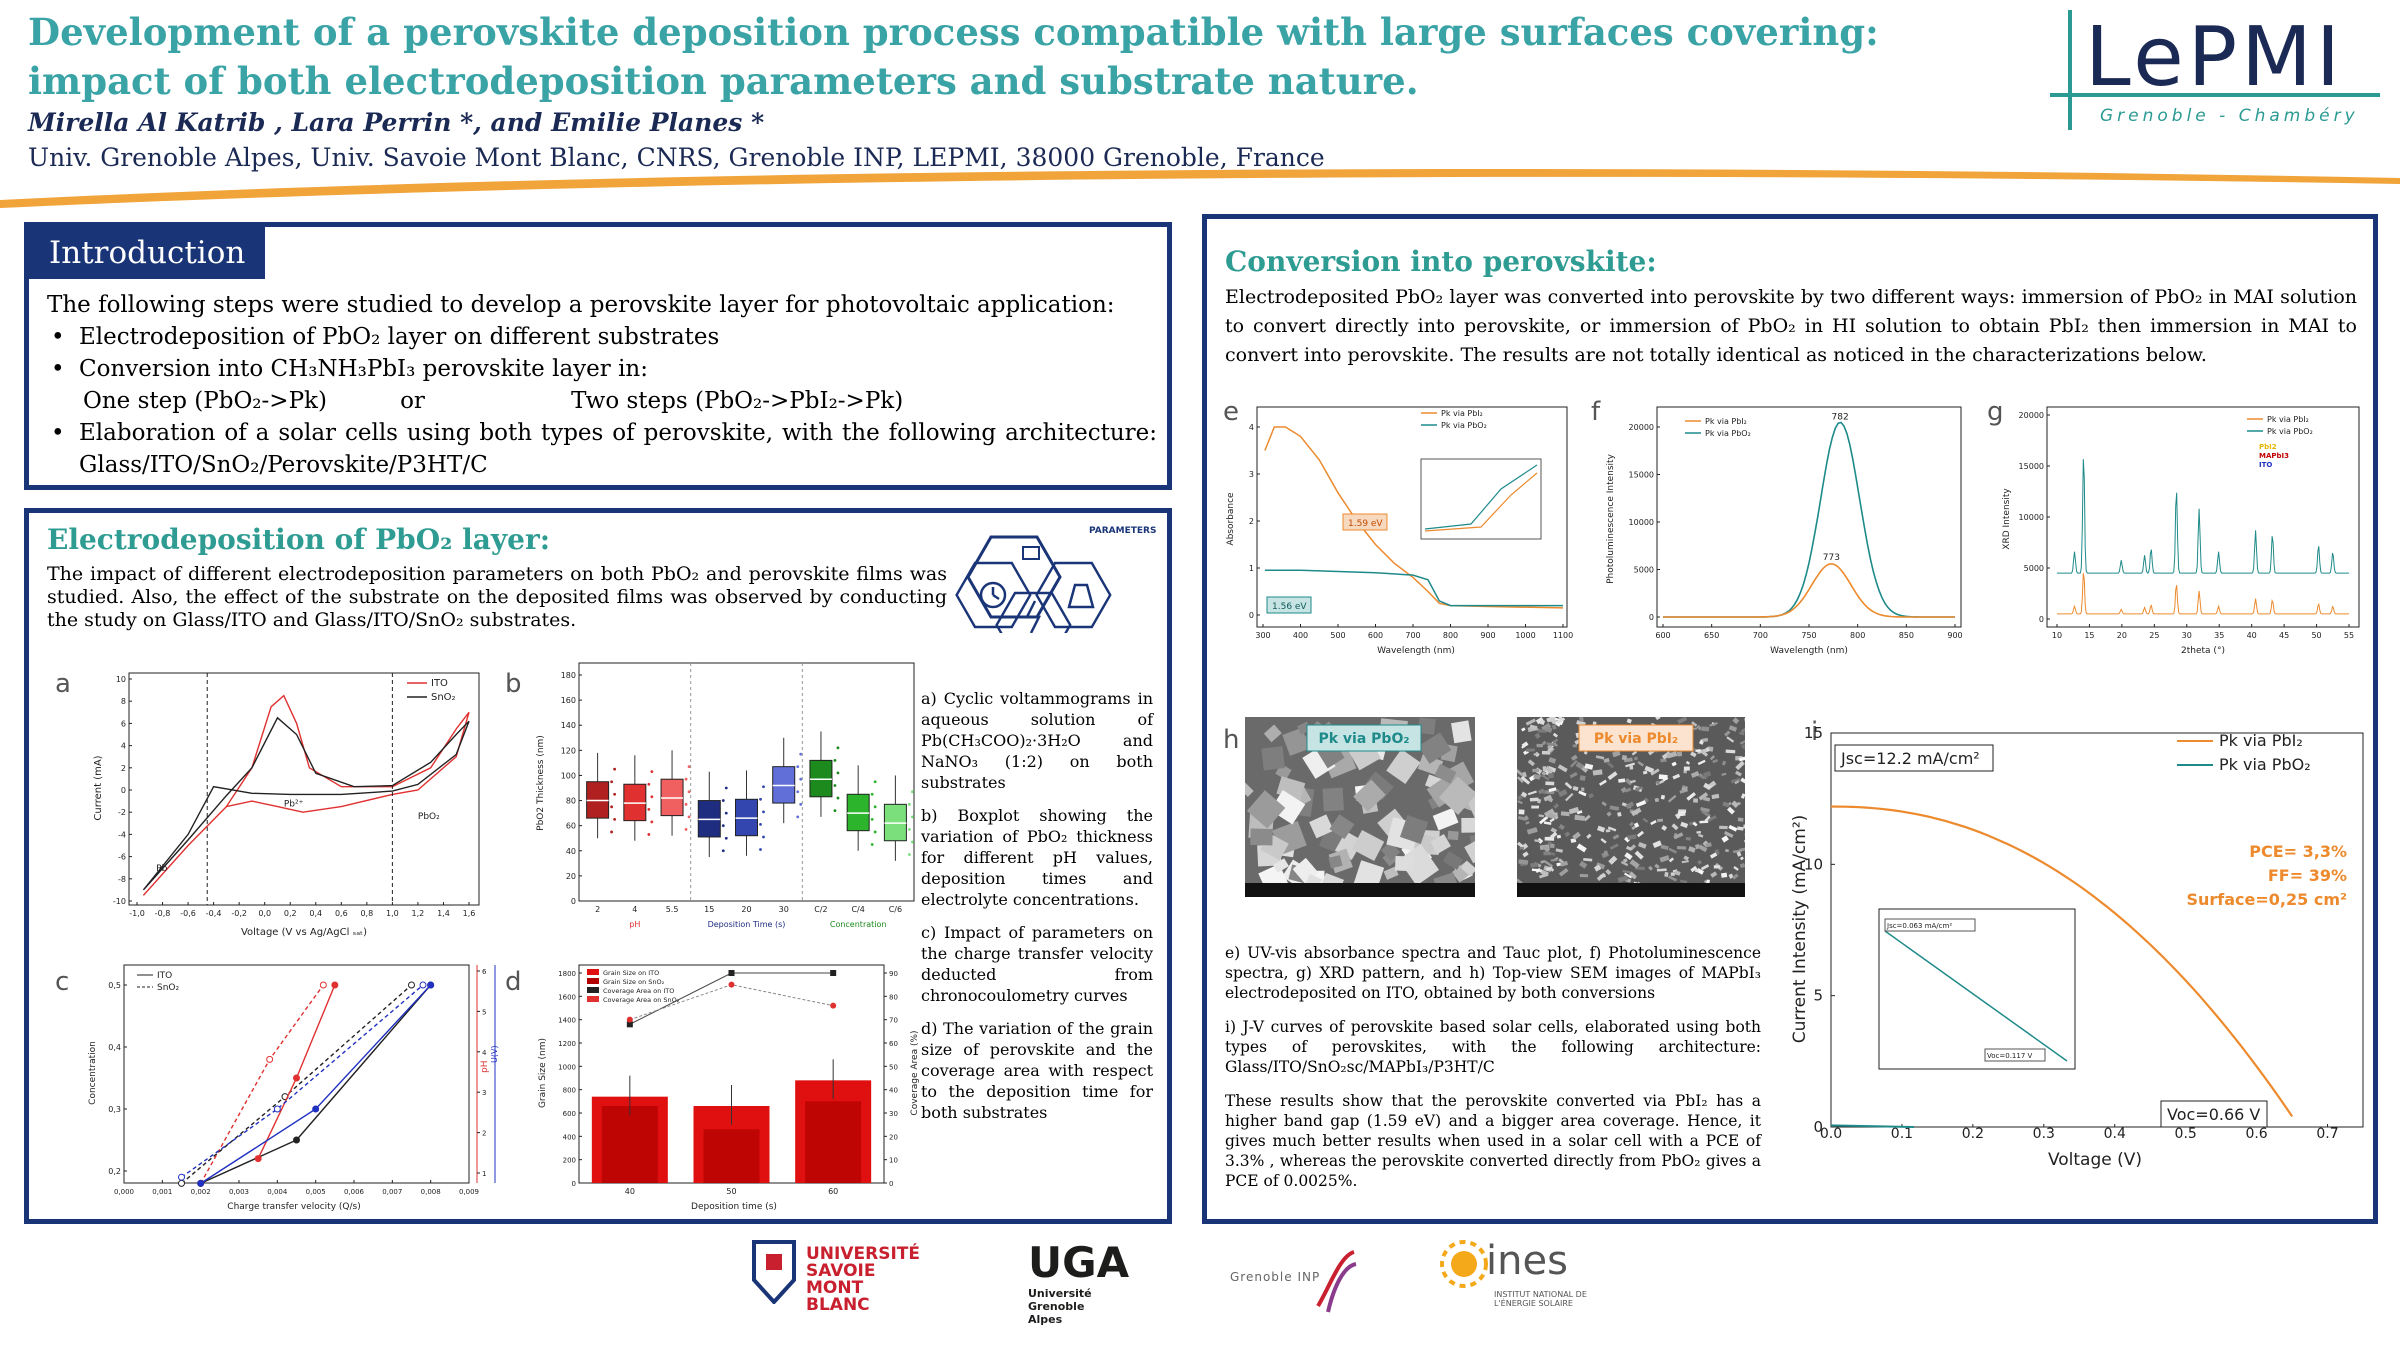 This screenshot has height=1350, width=2400. What do you see at coordinates (2229, 116) in the screenshot?
I see `lepmi-logo-subtitle: Grenoble - Chambéry` at bounding box center [2229, 116].